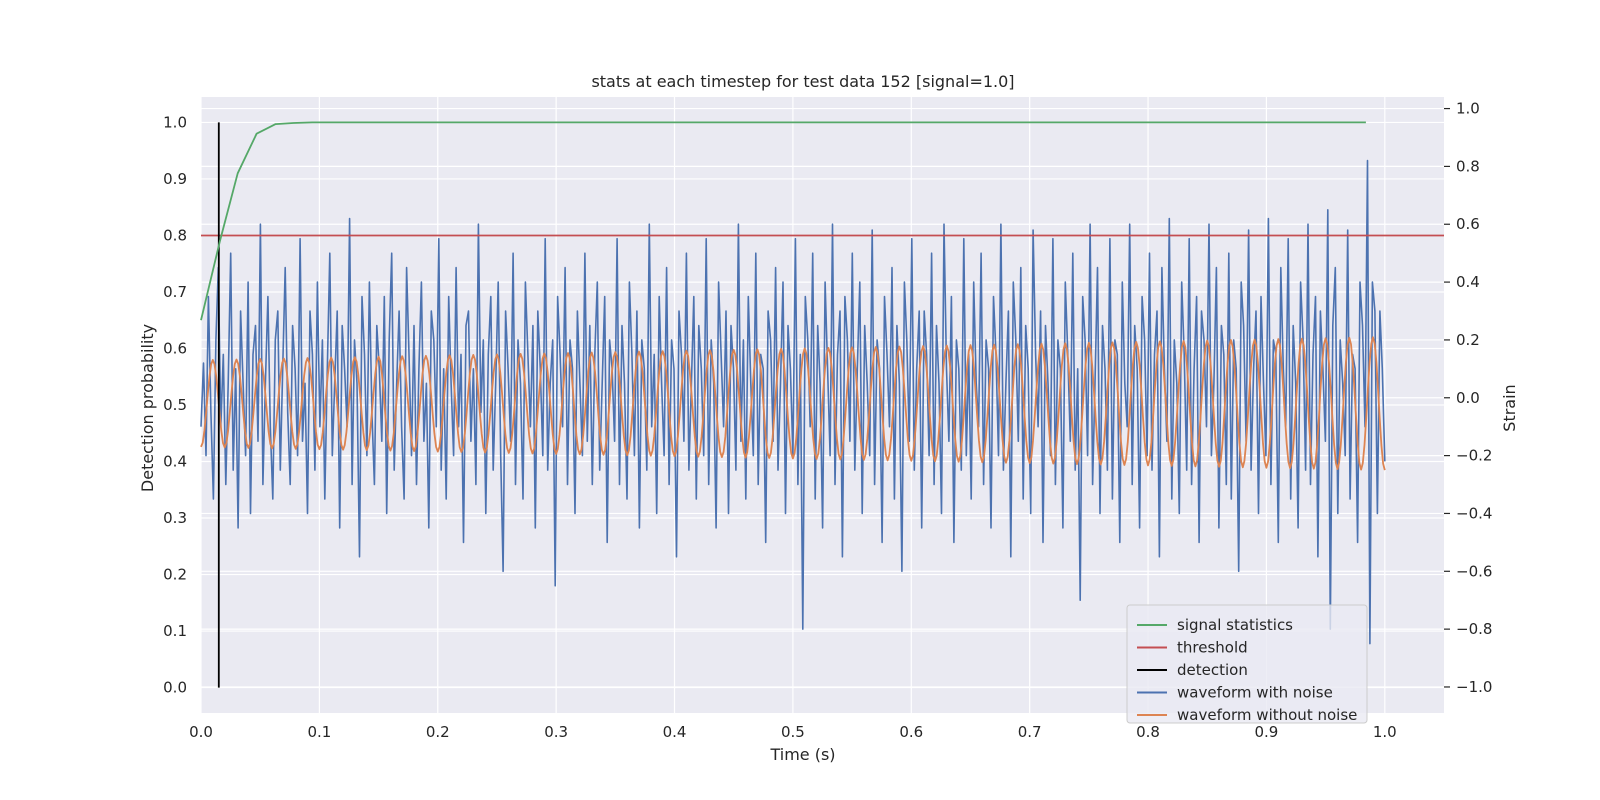  I want to click on legend-label-waveform-without-noise: waveform without noise, so click(1267, 715).